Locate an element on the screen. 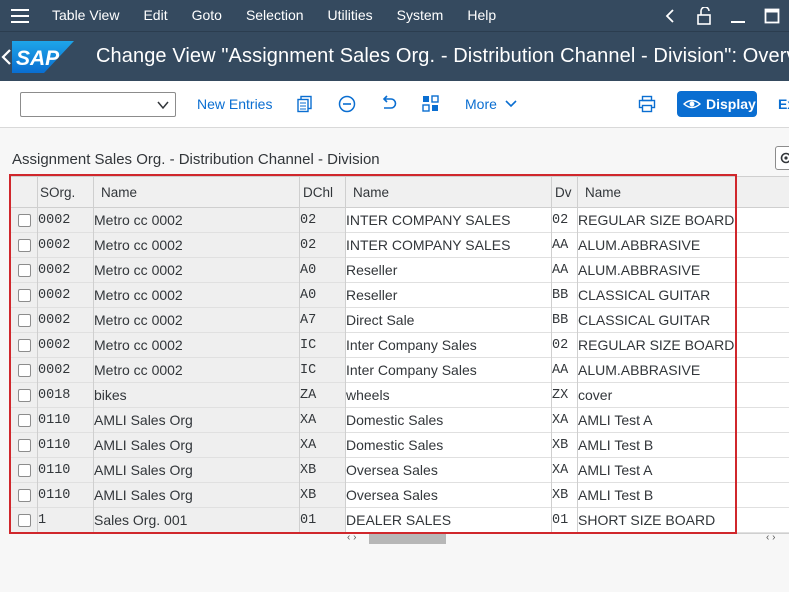 This screenshot has height=592, width=789. cell-dv: ZX is located at coordinates (560, 395).